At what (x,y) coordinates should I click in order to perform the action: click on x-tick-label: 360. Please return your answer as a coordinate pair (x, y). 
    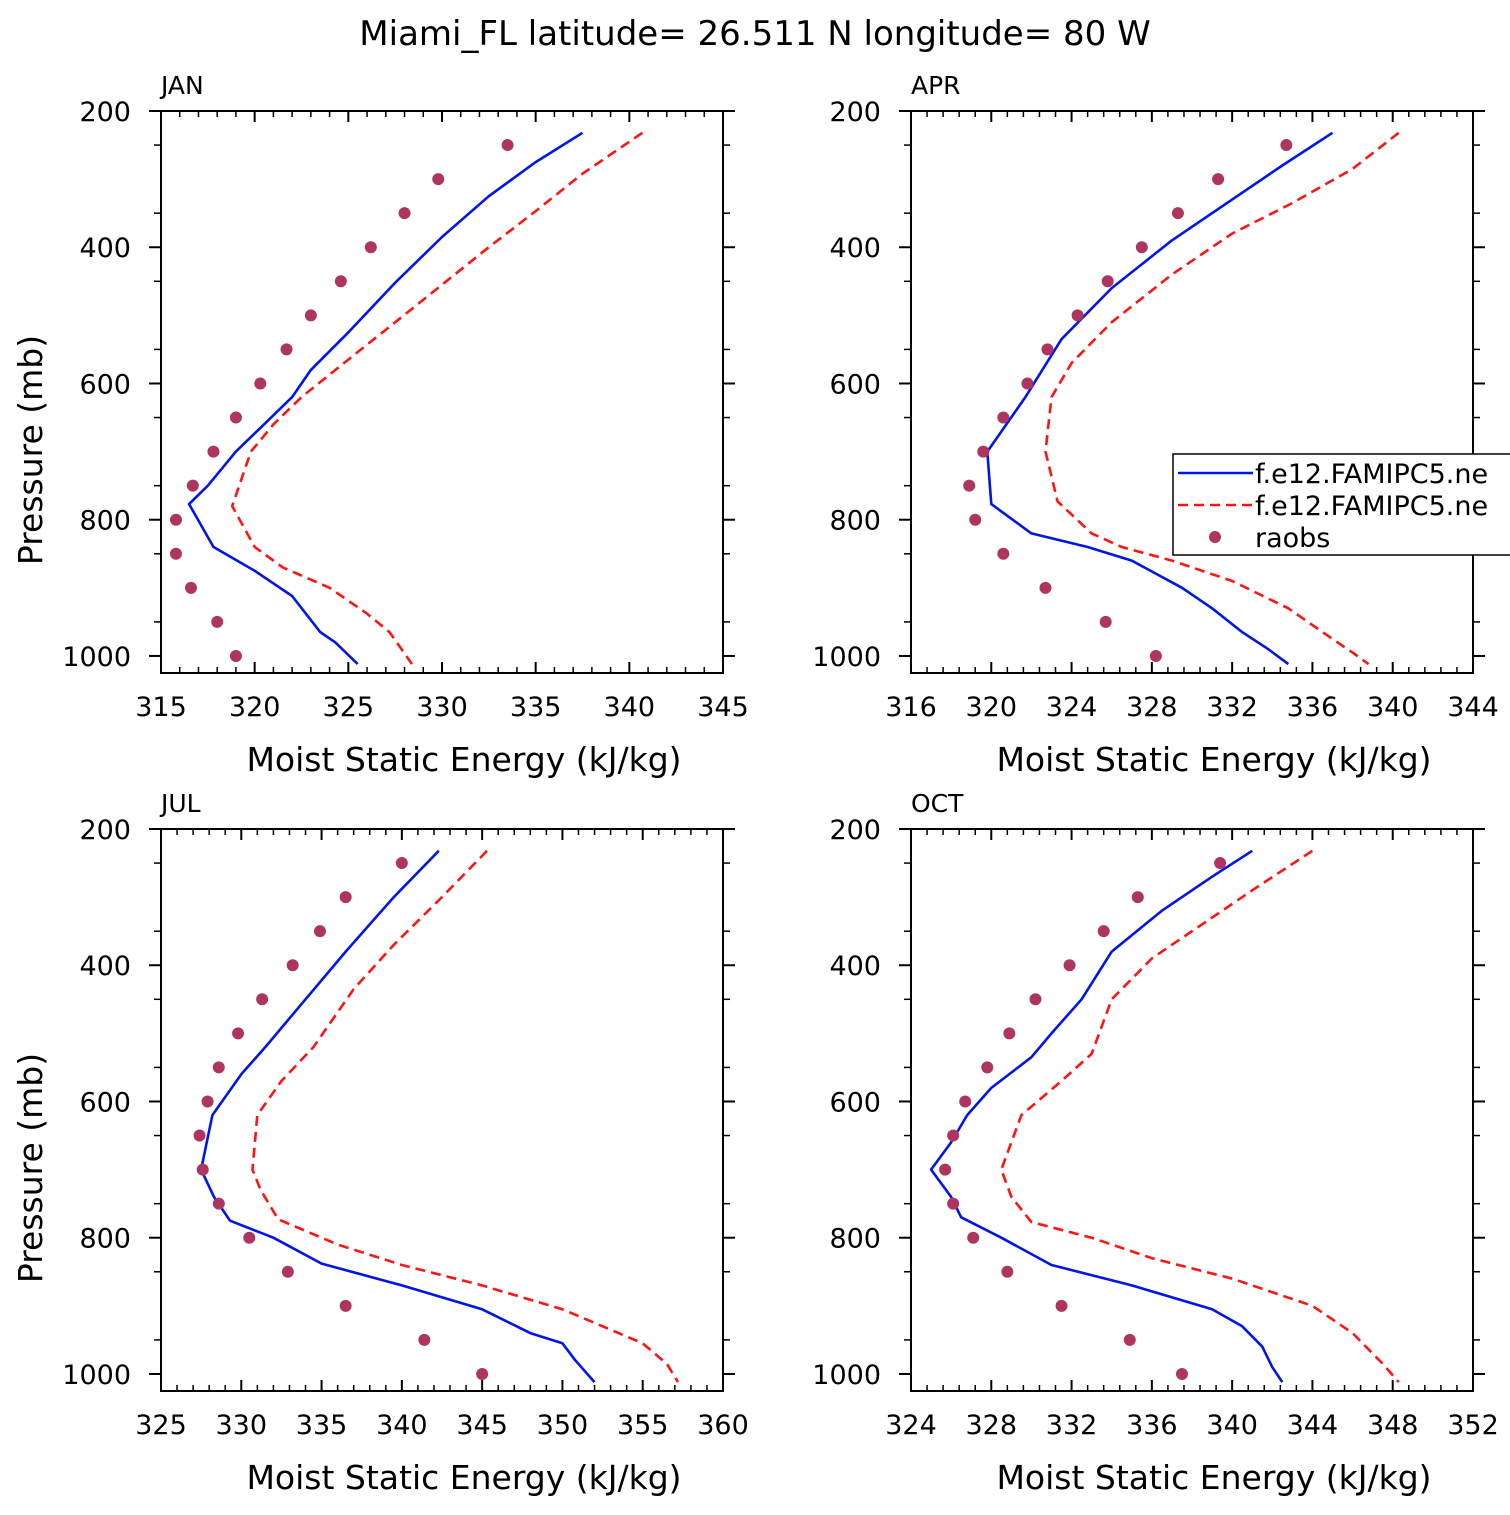
    Looking at the image, I should click on (723, 1425).